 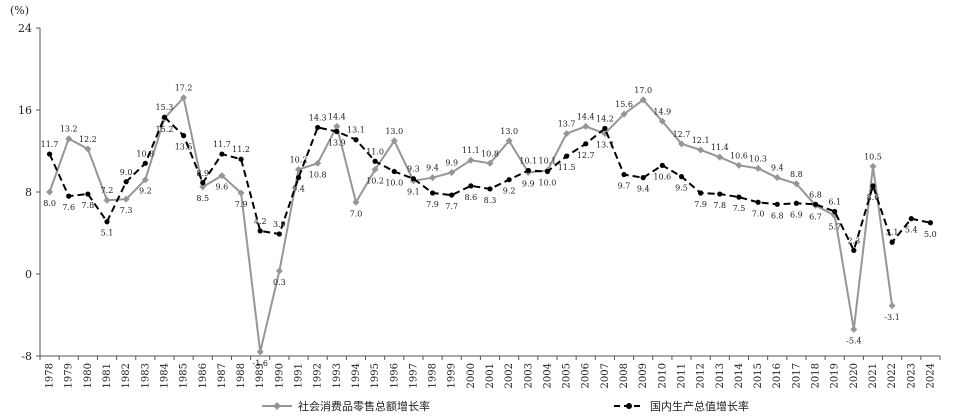 I want to click on data-label: -1.6, so click(x=259, y=363).